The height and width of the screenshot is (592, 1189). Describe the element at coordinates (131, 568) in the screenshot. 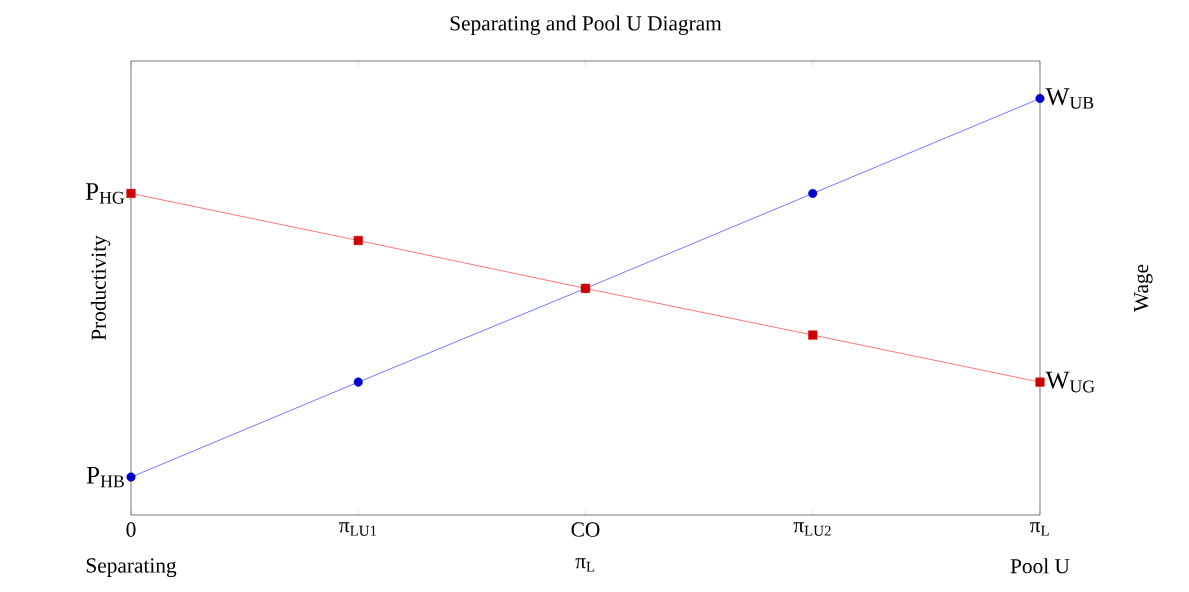

I see `text: Separating` at that location.